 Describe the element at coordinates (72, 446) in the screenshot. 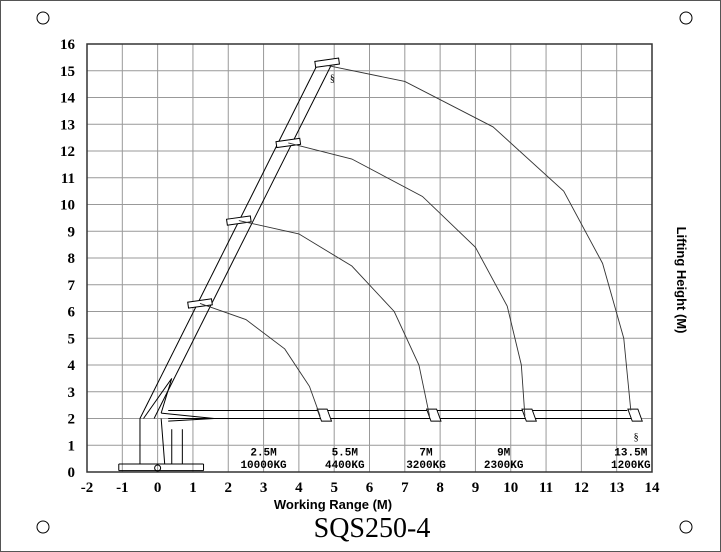

I see `y-tick-label: 1` at that location.